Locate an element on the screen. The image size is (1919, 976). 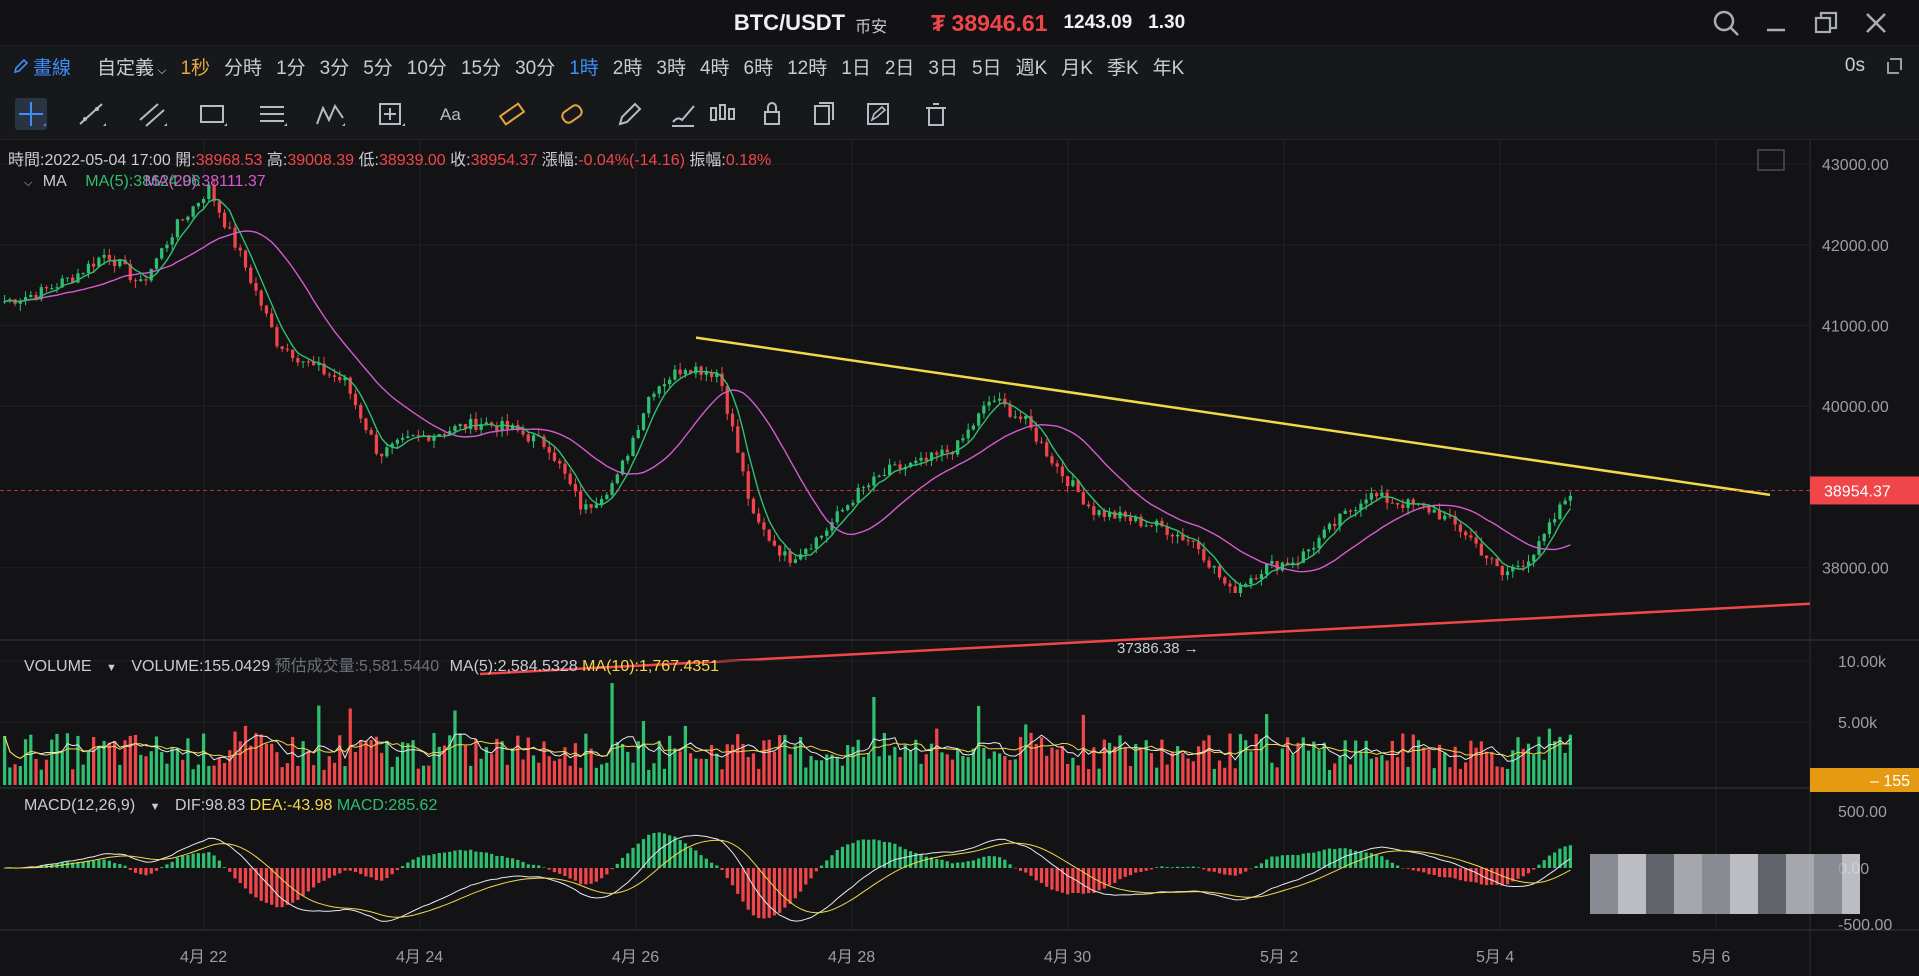
tab-timeframe-14: 1日 is located at coordinates (856, 68).